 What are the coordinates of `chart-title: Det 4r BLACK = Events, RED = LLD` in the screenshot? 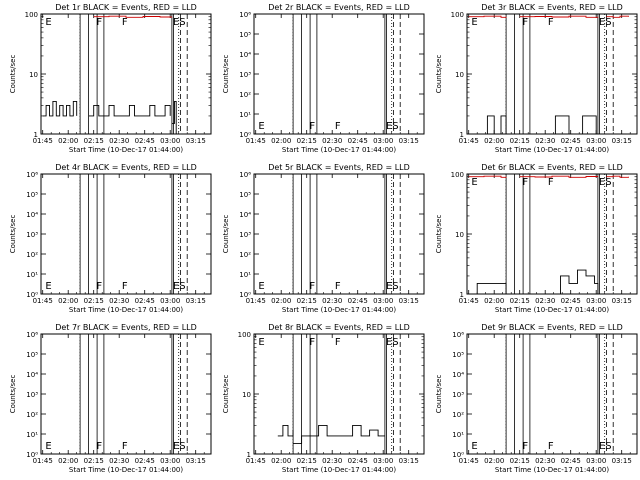 It's located at (126, 167).